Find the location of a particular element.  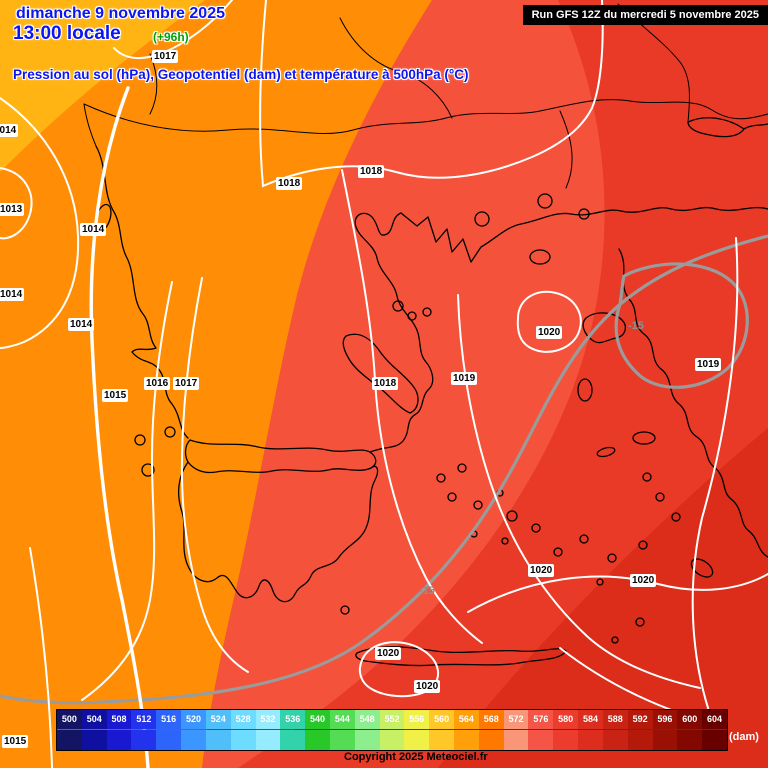

scale-value-564: 564 is located at coordinates (466, 719).